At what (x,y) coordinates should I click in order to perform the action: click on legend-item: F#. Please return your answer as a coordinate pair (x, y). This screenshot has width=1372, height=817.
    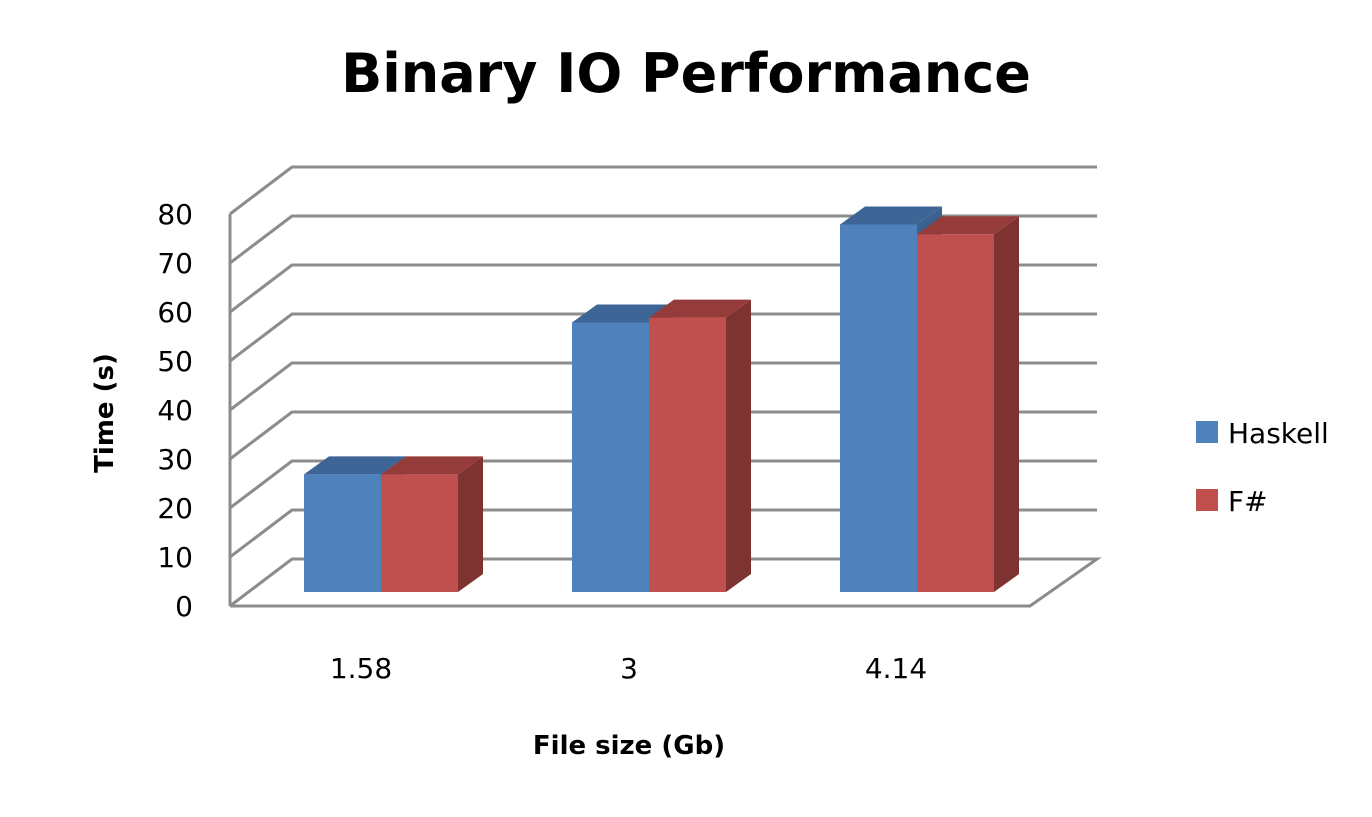
    Looking at the image, I should click on (1232, 501).